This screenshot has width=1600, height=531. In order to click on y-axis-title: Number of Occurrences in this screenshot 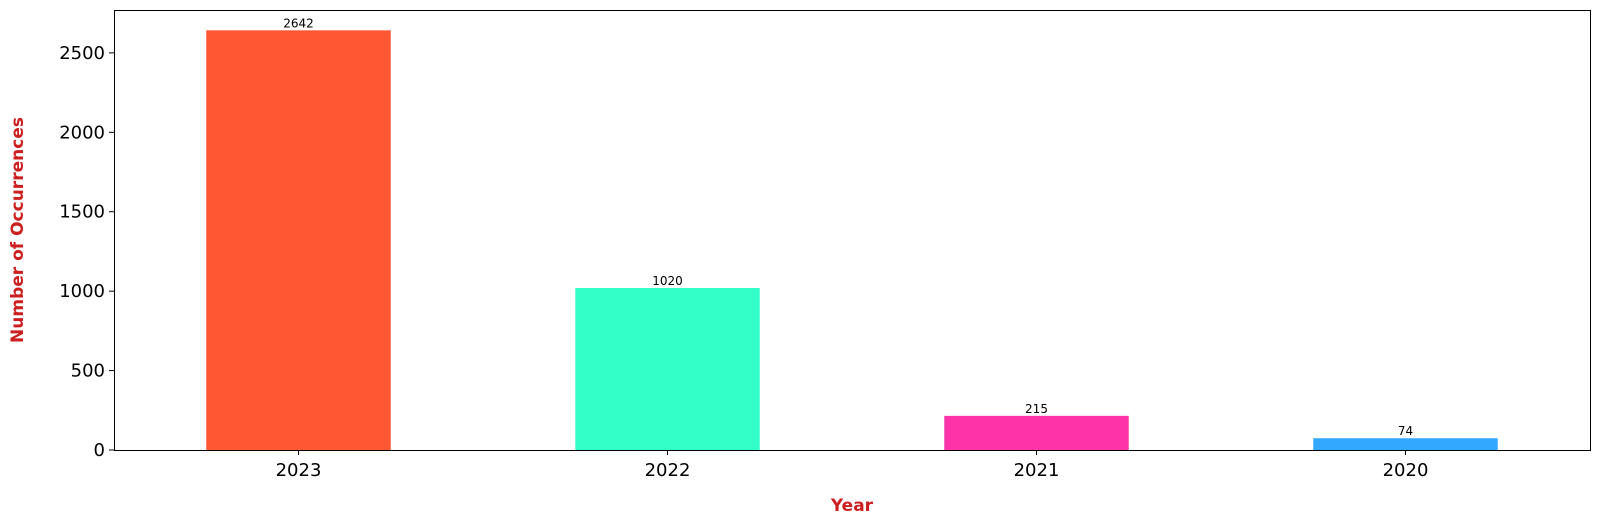, I will do `click(18, 230)`.